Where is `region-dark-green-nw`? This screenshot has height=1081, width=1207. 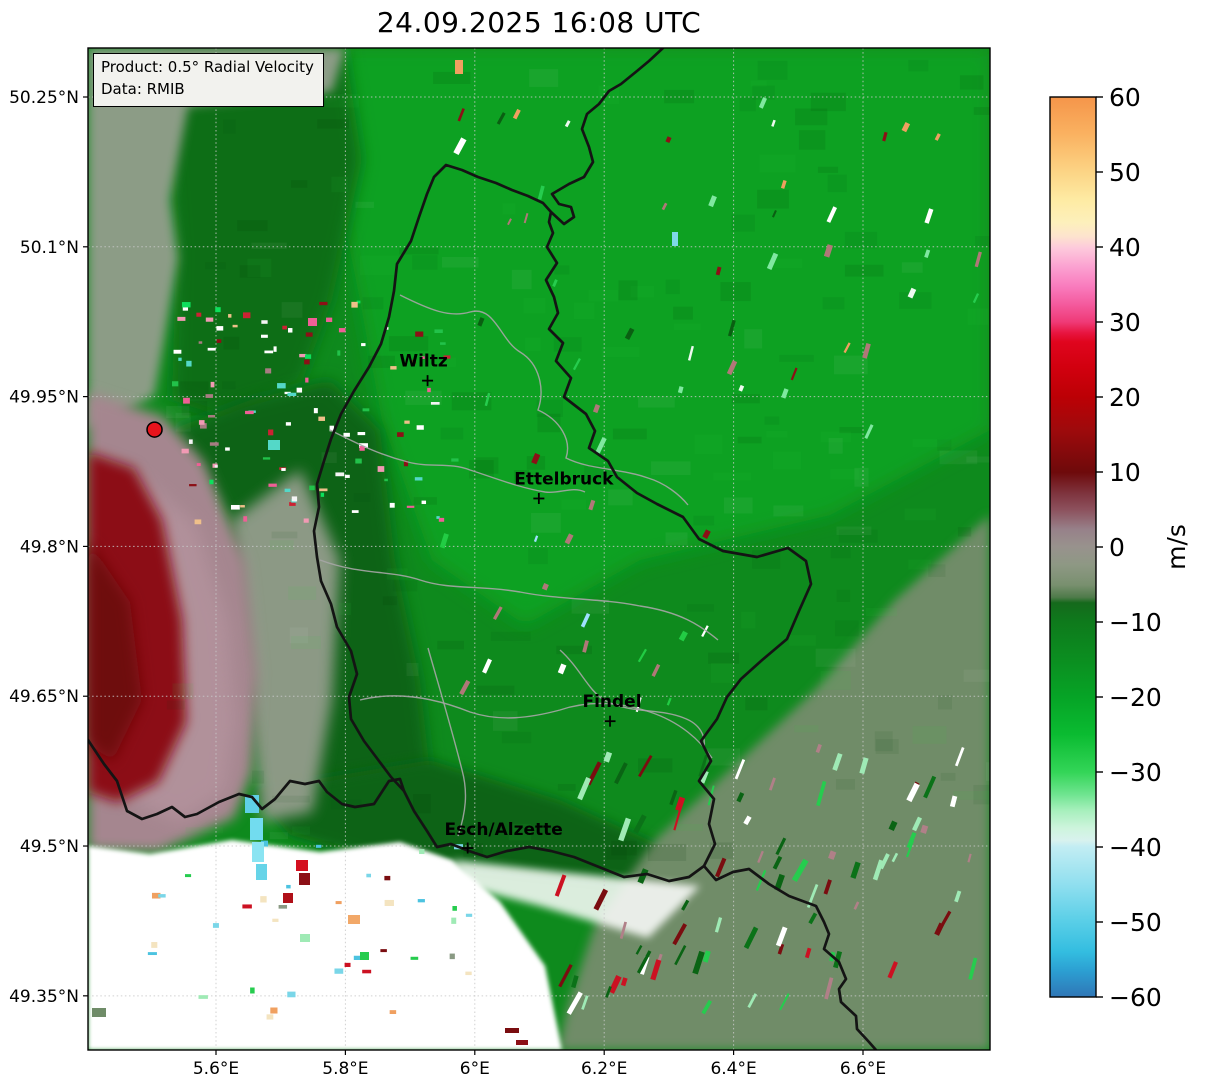
region-dark-green-nw is located at coordinates (261, 234).